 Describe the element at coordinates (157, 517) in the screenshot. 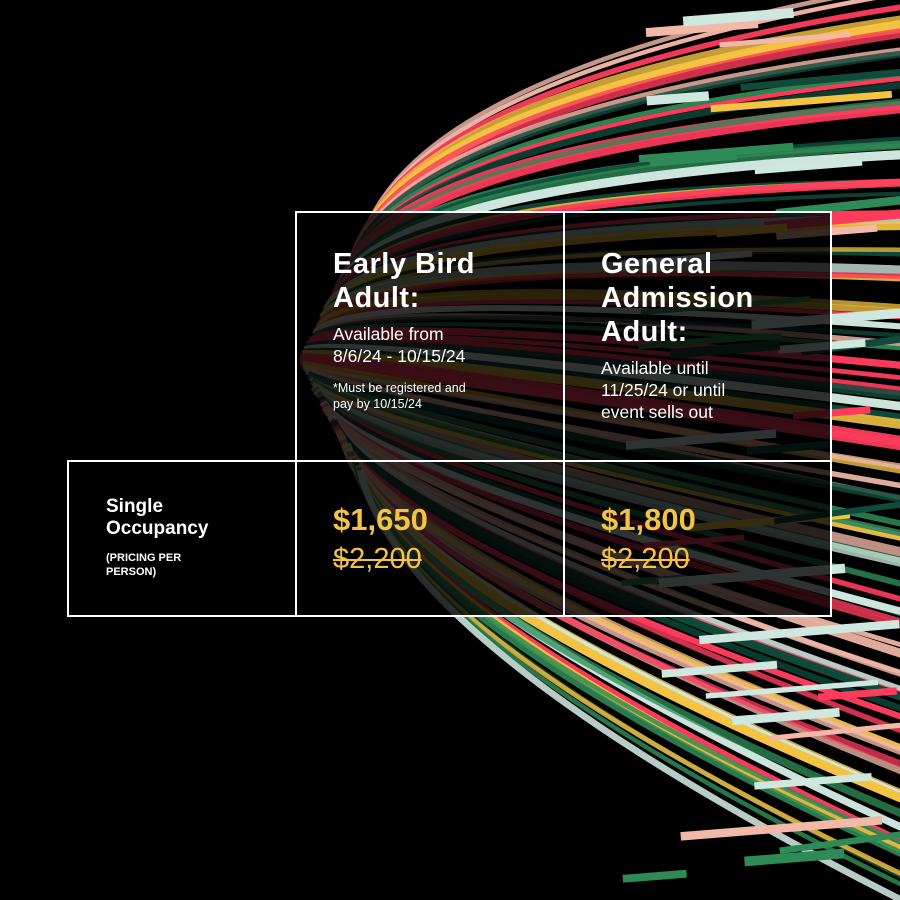

I see `single-occupancy-title: Single Occupancy` at that location.